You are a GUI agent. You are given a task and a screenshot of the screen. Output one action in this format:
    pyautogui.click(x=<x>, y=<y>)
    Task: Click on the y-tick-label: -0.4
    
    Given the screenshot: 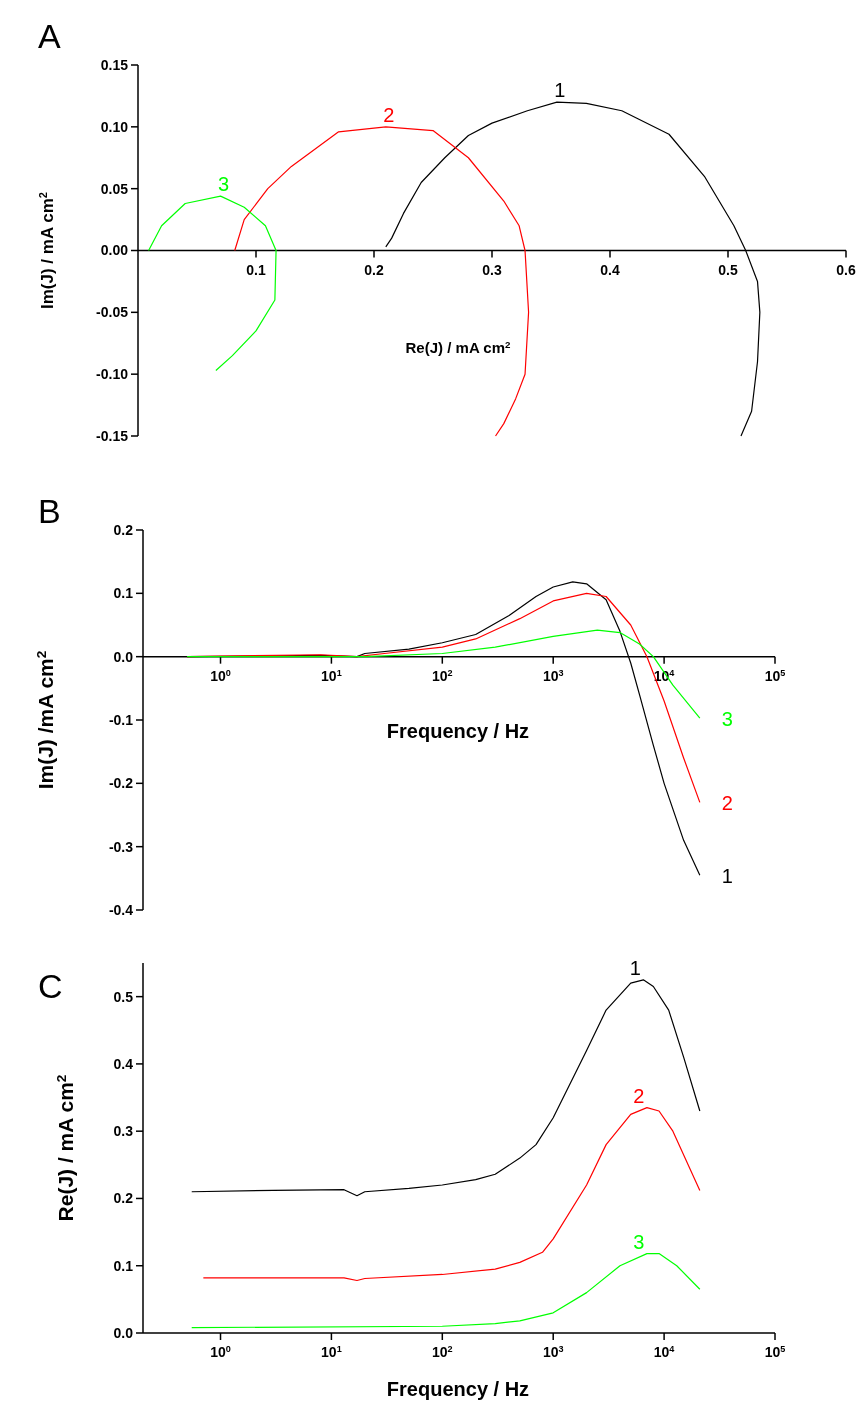 What is the action you would take?
    pyautogui.click(x=121, y=909)
    